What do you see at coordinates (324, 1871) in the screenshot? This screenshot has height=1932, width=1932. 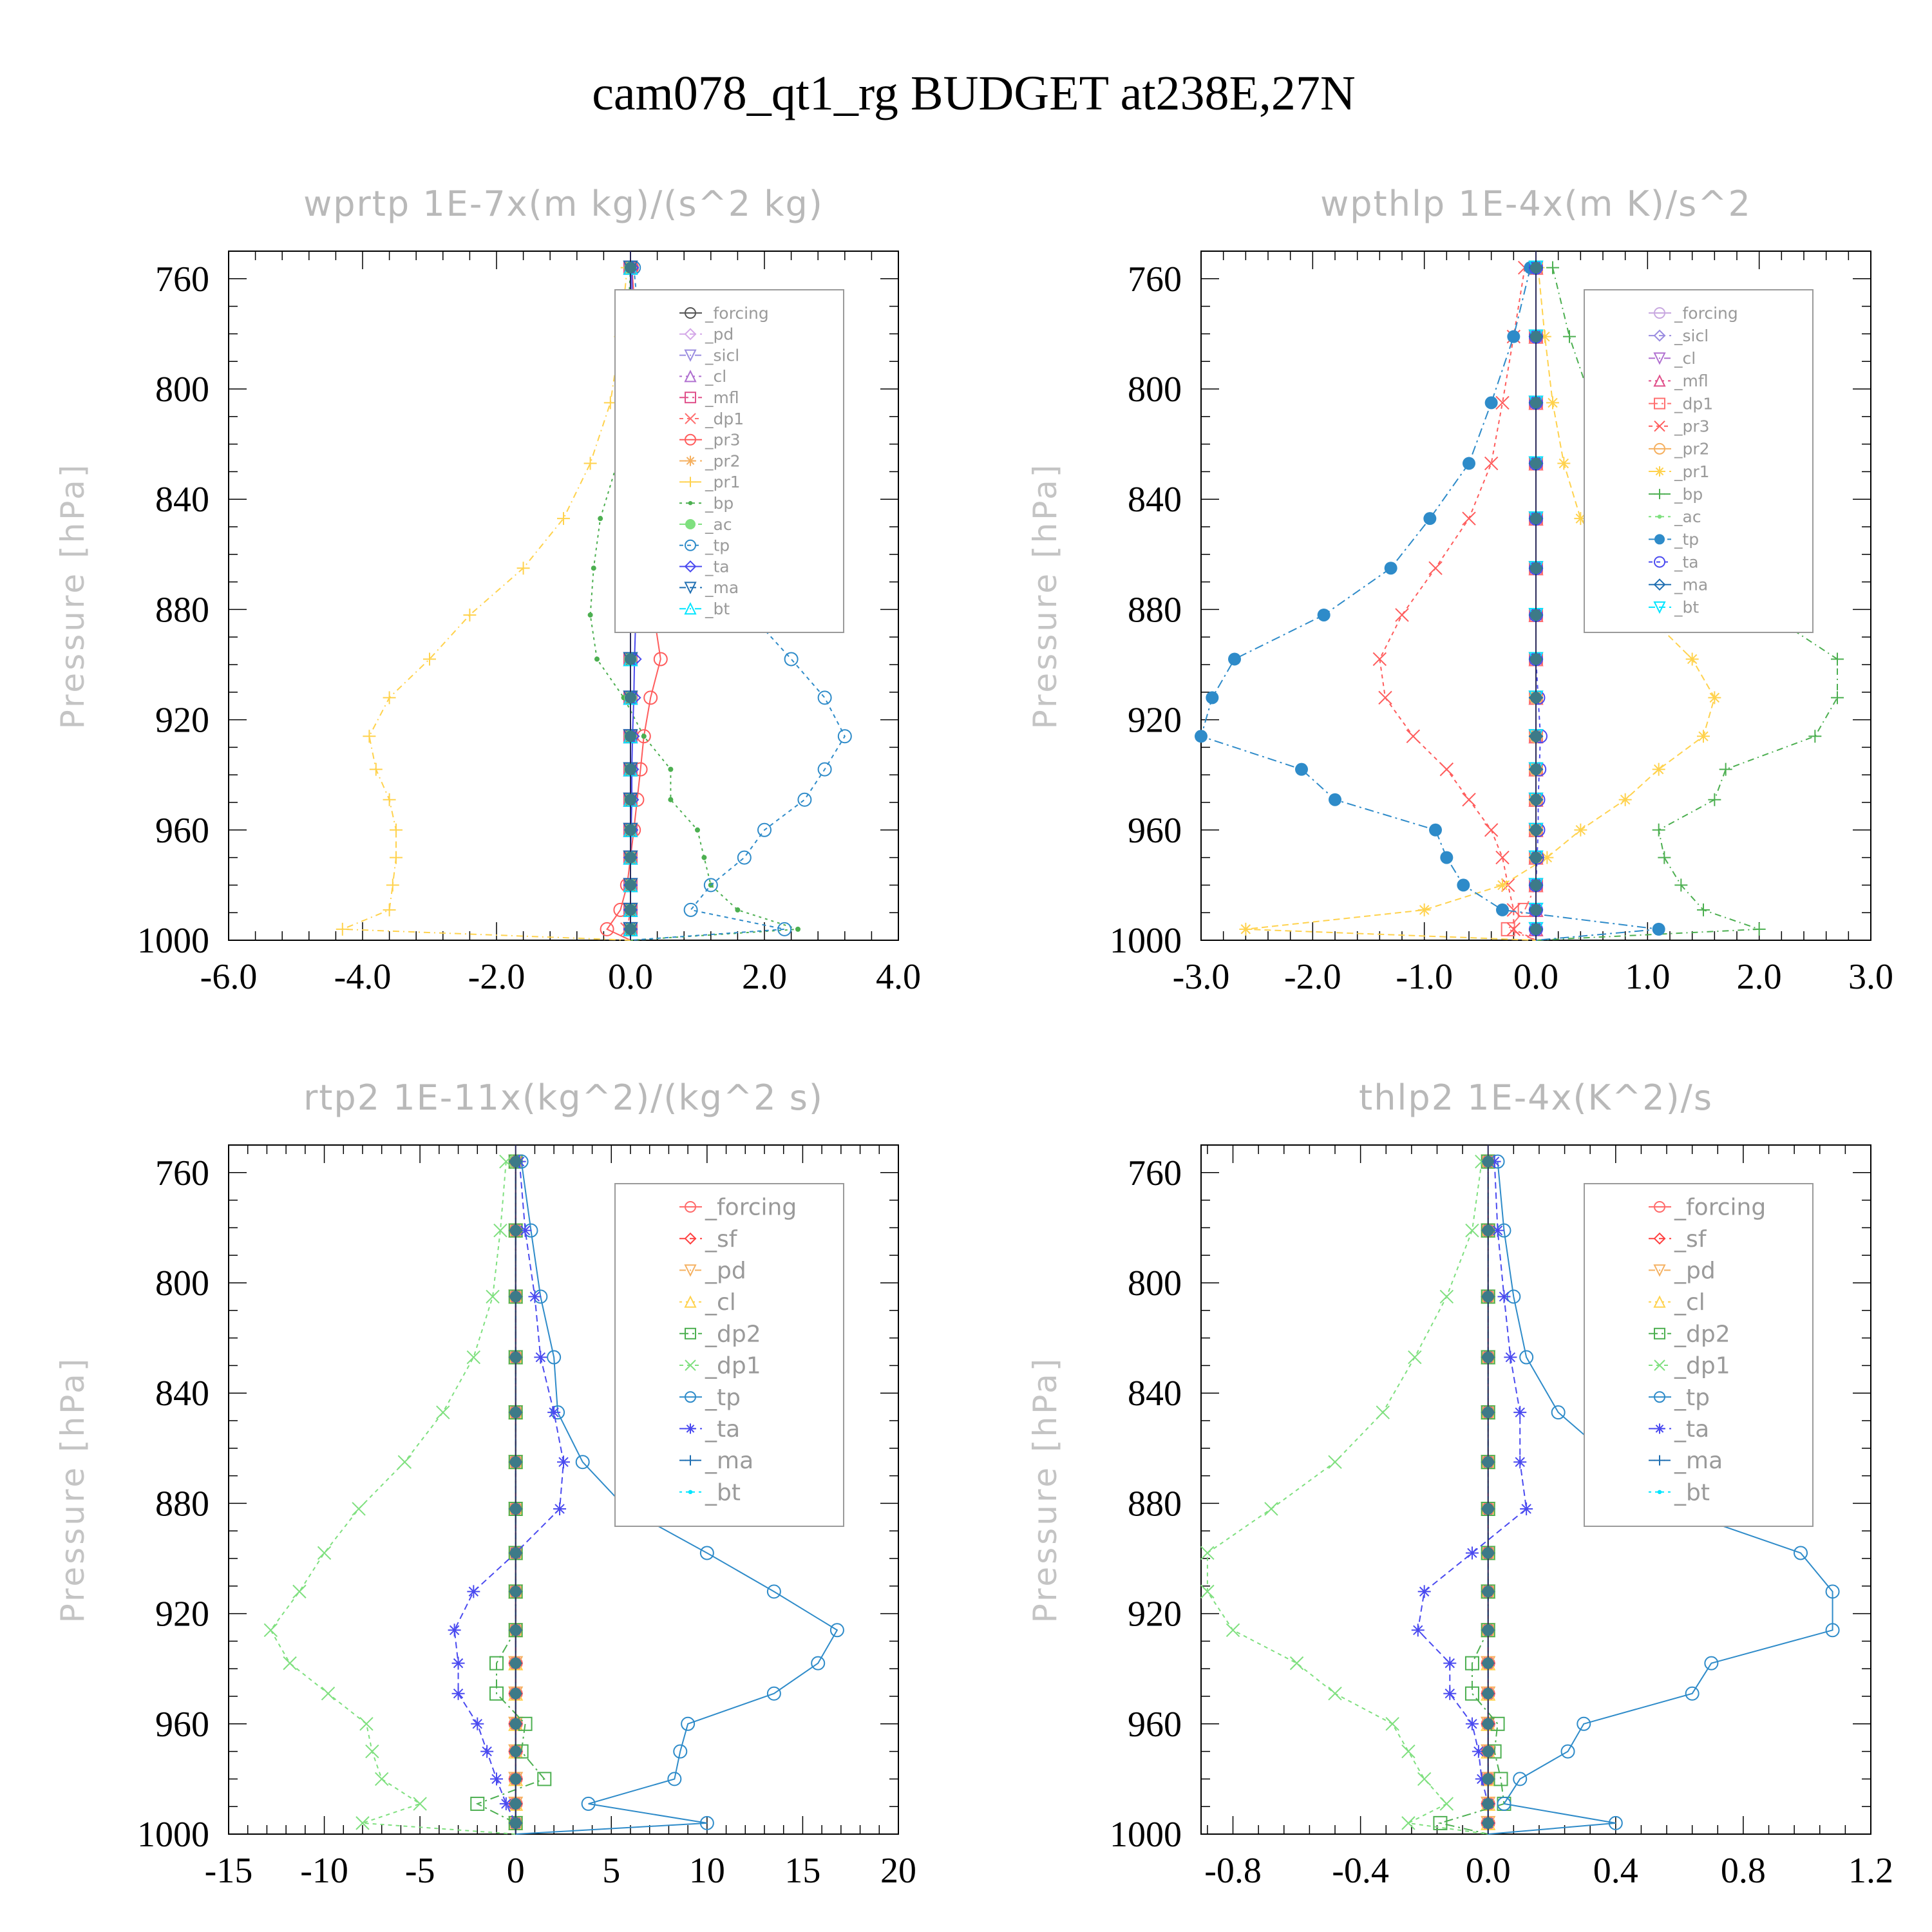 I see `x-tick-label: -10` at bounding box center [324, 1871].